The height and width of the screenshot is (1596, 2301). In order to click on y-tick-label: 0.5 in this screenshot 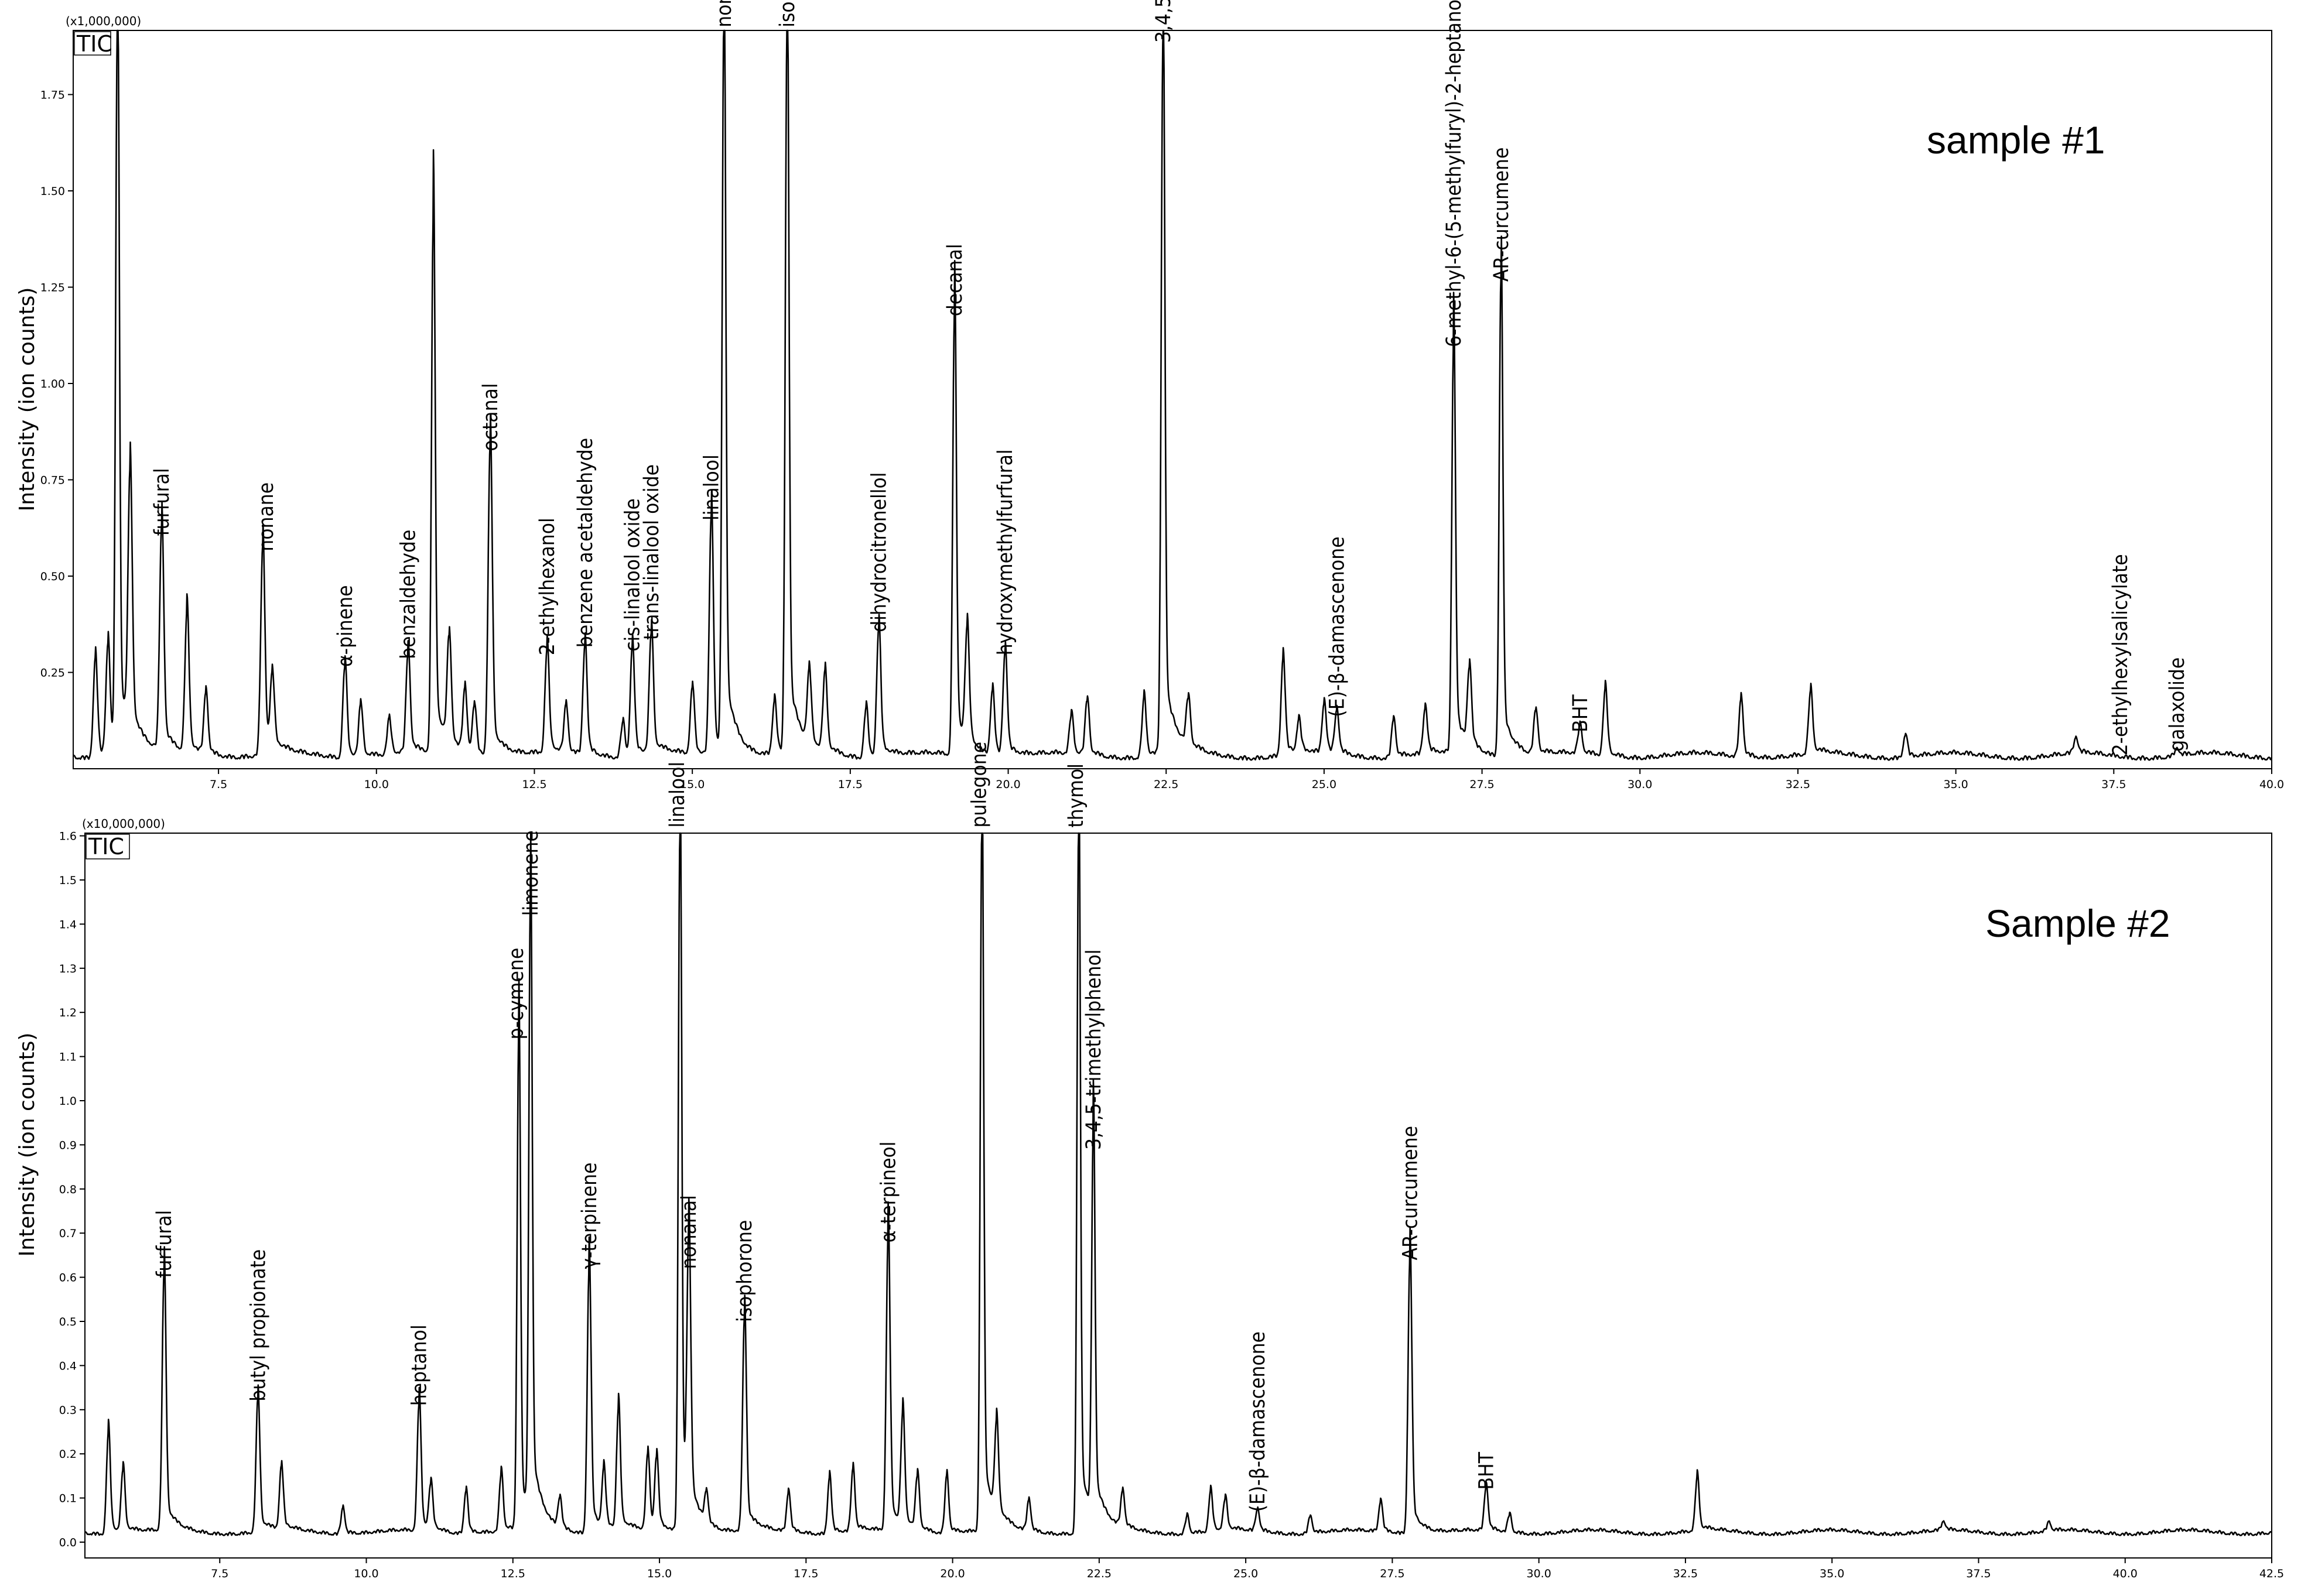, I will do `click(68, 1322)`.